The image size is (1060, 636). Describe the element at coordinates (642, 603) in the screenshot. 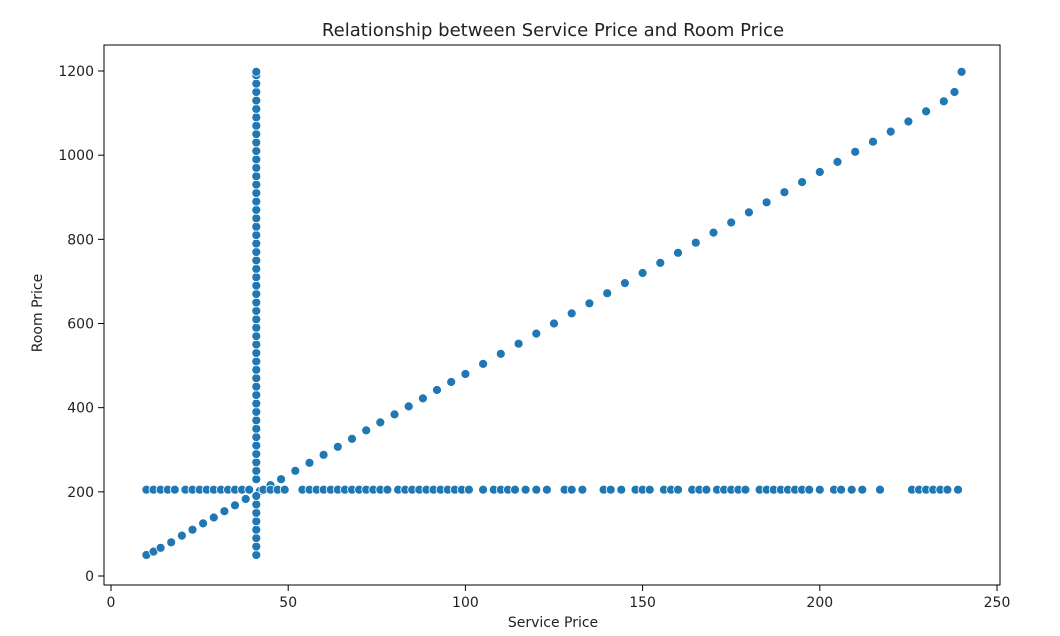

I see `x-tick-label: 150` at that location.